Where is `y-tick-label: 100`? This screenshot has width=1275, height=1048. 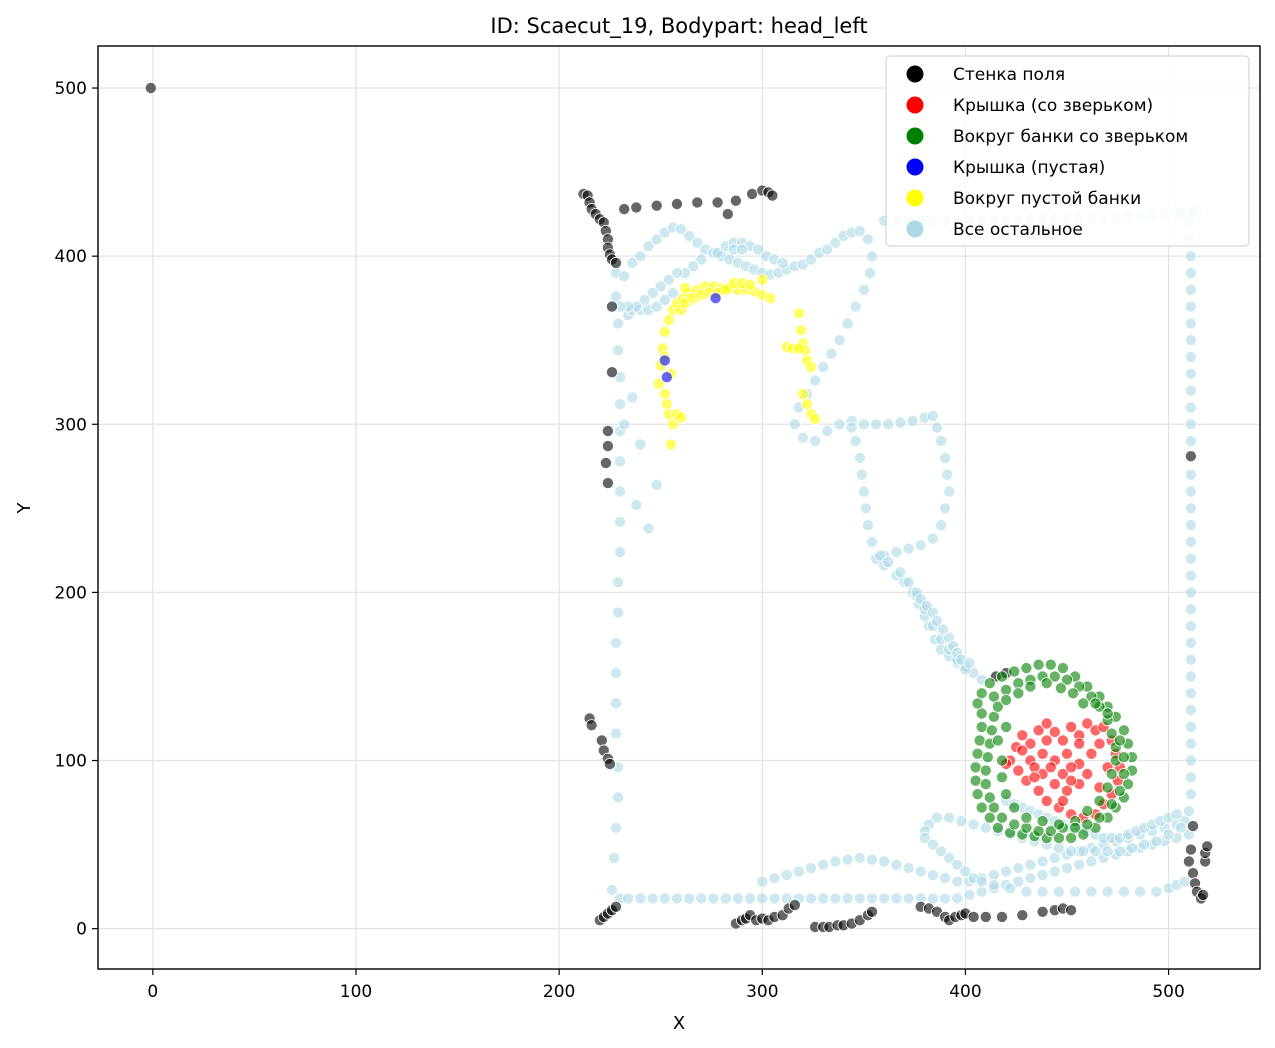 y-tick-label: 100 is located at coordinates (71, 762).